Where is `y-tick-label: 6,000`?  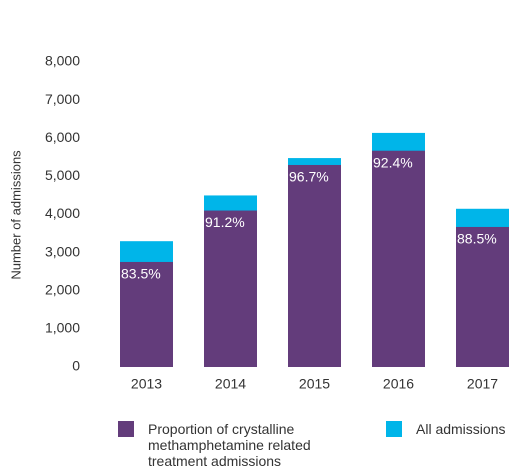
y-tick-label: 6,000 is located at coordinates (62, 137).